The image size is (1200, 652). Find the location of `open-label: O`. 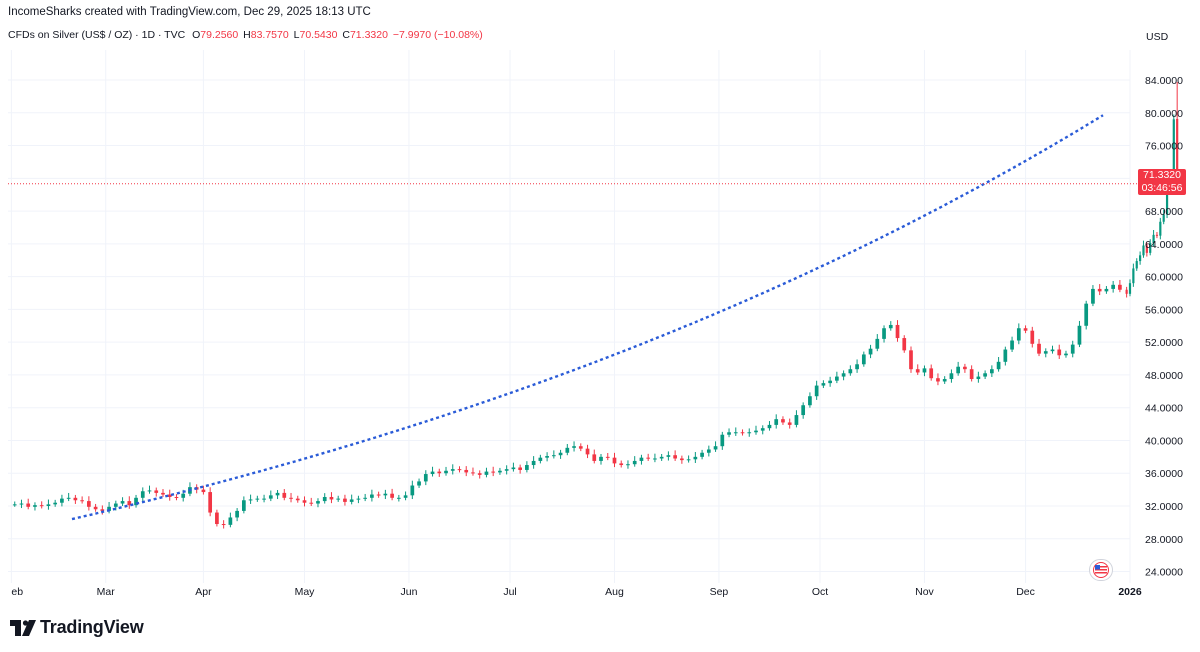

open-label: O is located at coordinates (196, 35).